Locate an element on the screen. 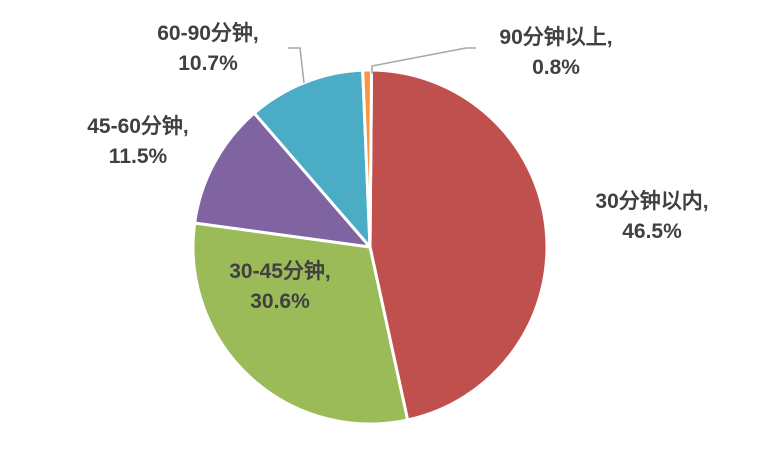 The height and width of the screenshot is (452, 764). data-label-30-within: 30分钟以内, 46.5% is located at coordinates (651, 216).